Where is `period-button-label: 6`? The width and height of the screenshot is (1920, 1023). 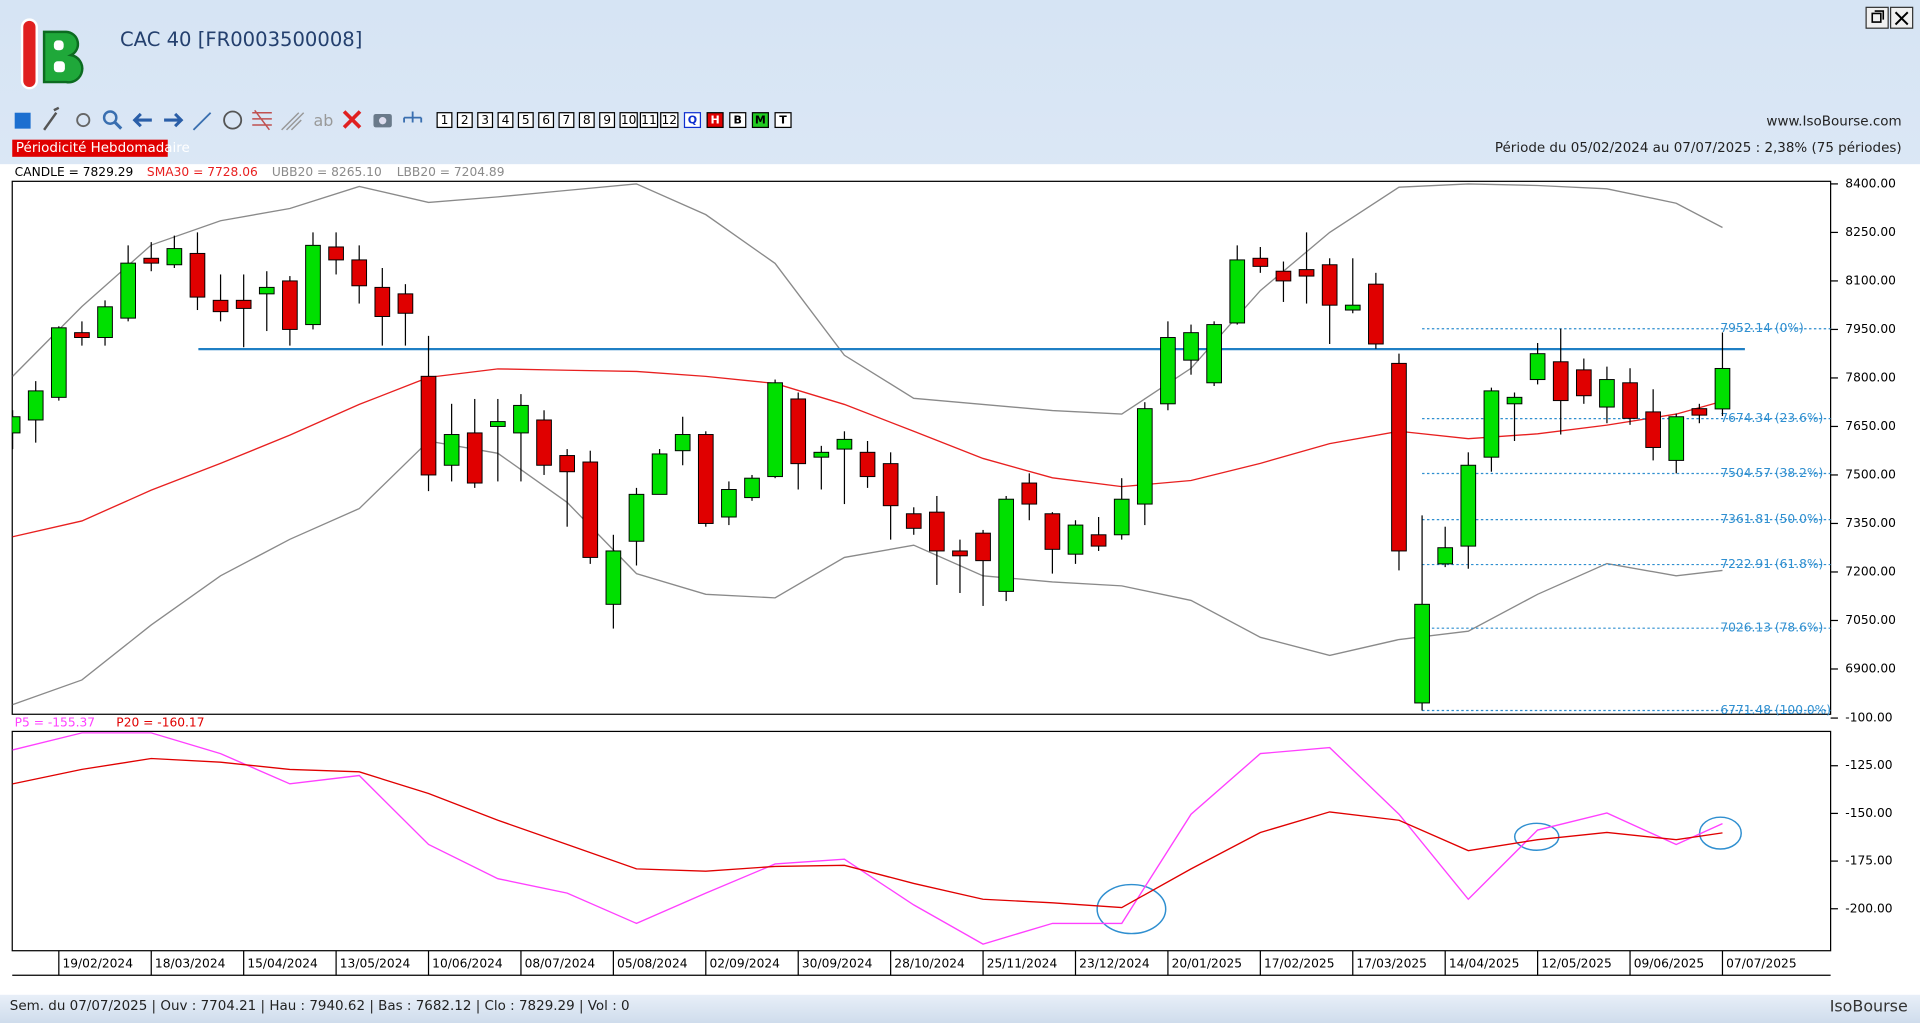
period-button-label: 6 is located at coordinates (546, 120).